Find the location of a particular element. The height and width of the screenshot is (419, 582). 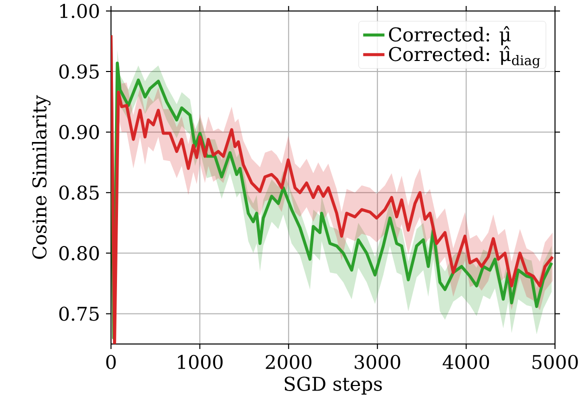

x-tick-label: 5000 is located at coordinates (555, 362).